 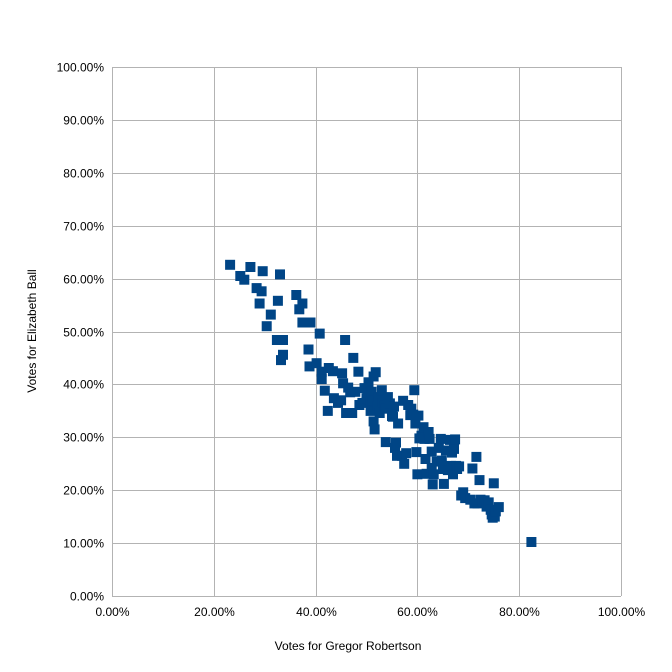 What do you see at coordinates (83, 174) in the screenshot?
I see `y-tick-label: 80.00%` at bounding box center [83, 174].